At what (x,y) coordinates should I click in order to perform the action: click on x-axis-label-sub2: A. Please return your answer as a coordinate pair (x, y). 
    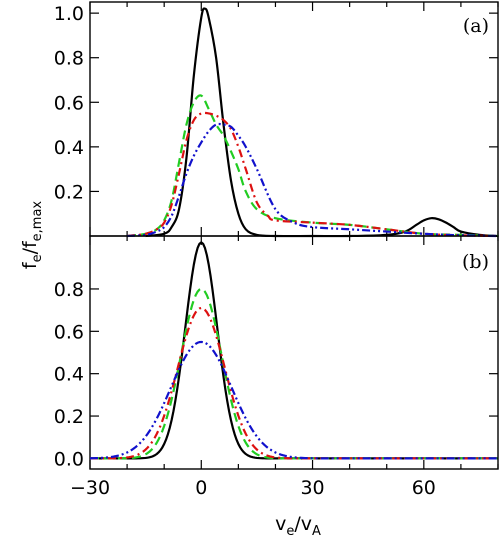
    Looking at the image, I should click on (316, 531).